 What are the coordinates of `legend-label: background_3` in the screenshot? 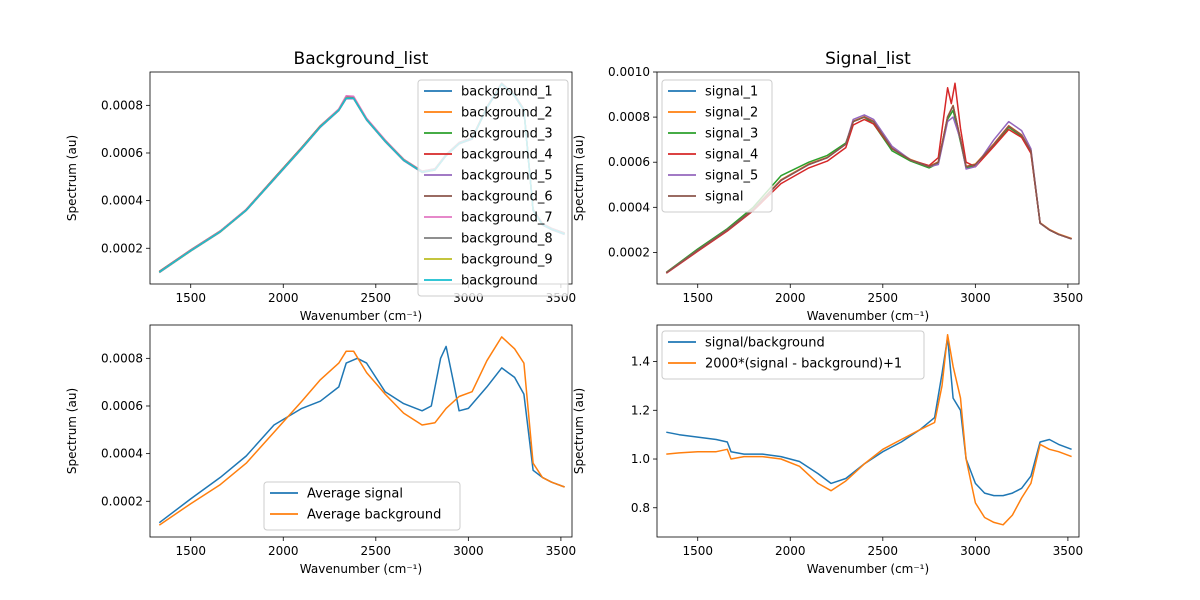 It's located at (507, 134).